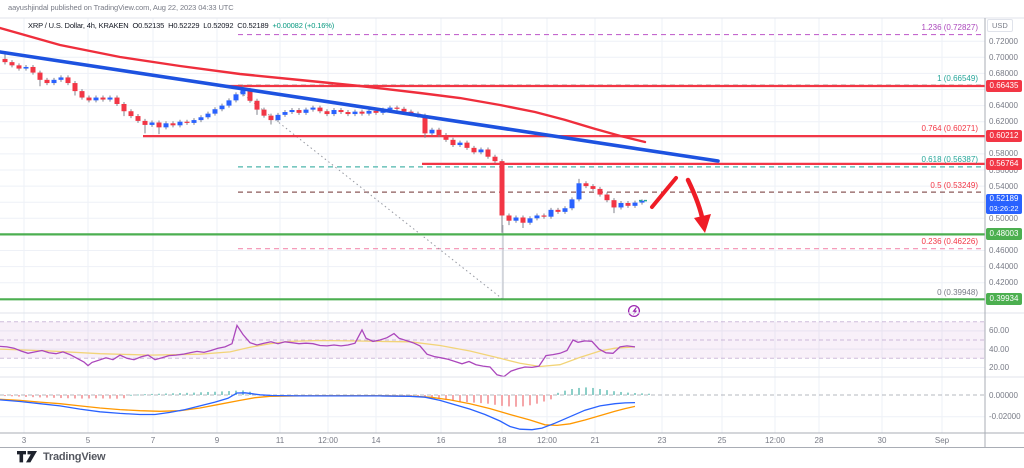  What do you see at coordinates (1003, 106) in the screenshot?
I see `price-axis-label: 0.64000` at bounding box center [1003, 106].